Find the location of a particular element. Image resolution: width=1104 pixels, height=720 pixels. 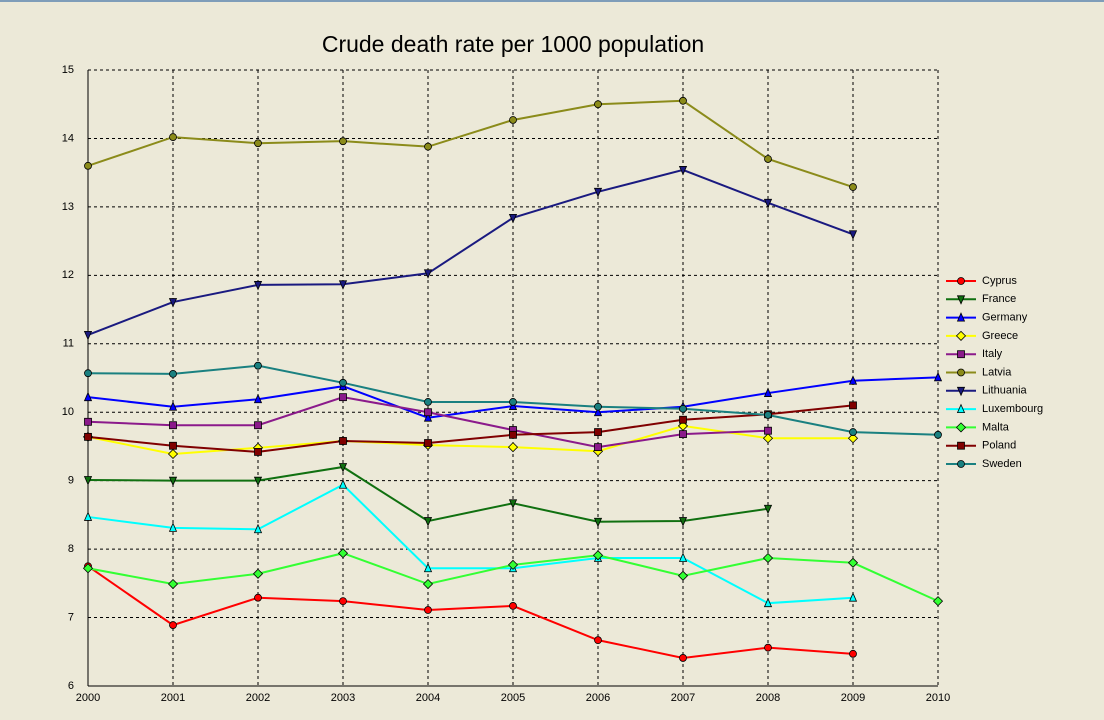

legend-label: Luxembourg is located at coordinates (1012, 409).